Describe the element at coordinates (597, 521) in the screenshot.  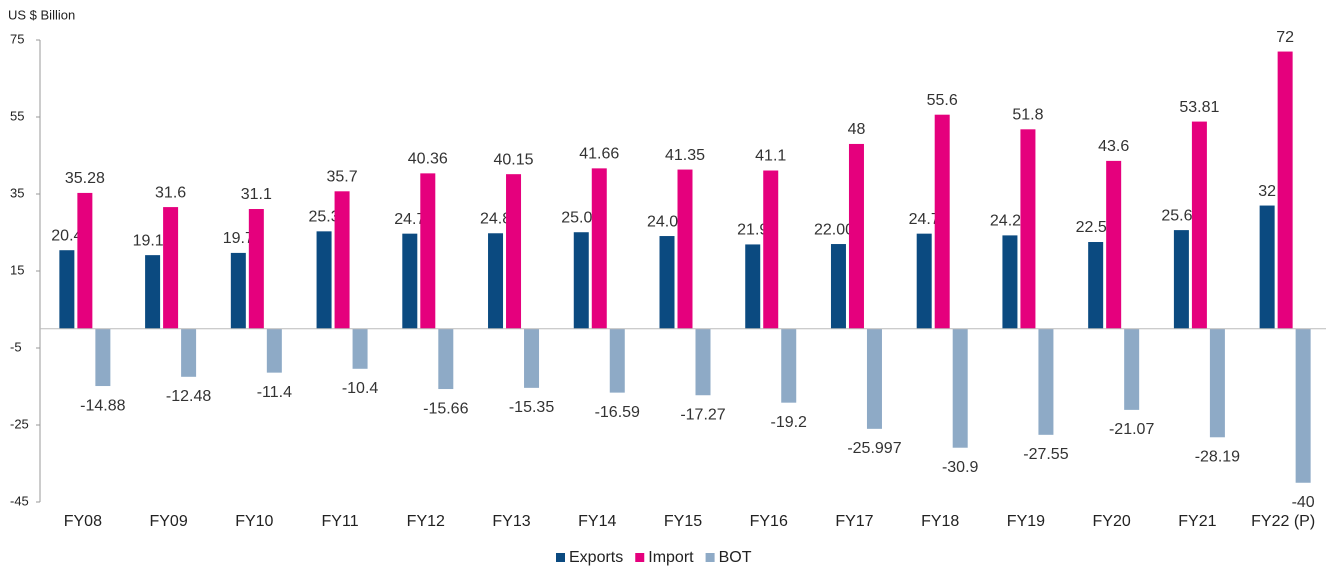
I see `x-tick-label: FY14` at that location.